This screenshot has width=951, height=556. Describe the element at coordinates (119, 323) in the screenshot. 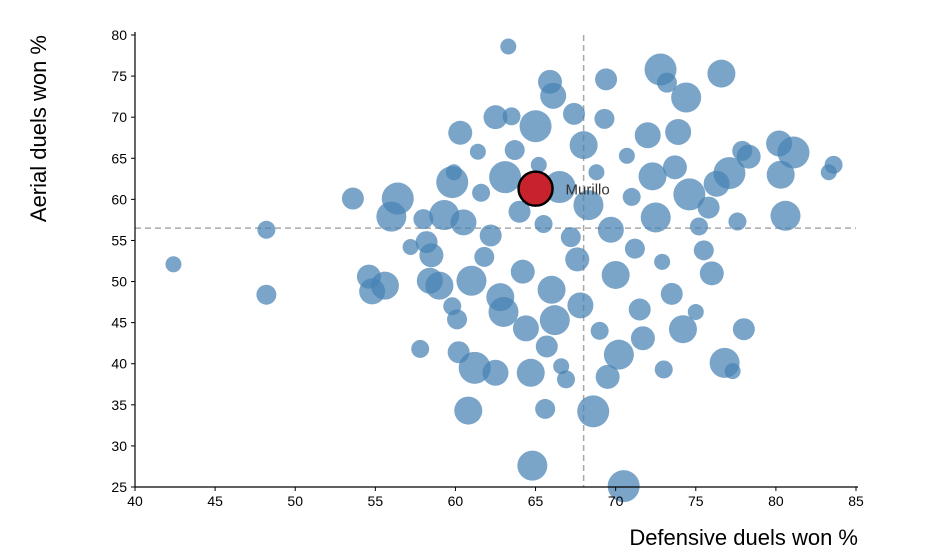

I see `y-tick-label: 45` at that location.